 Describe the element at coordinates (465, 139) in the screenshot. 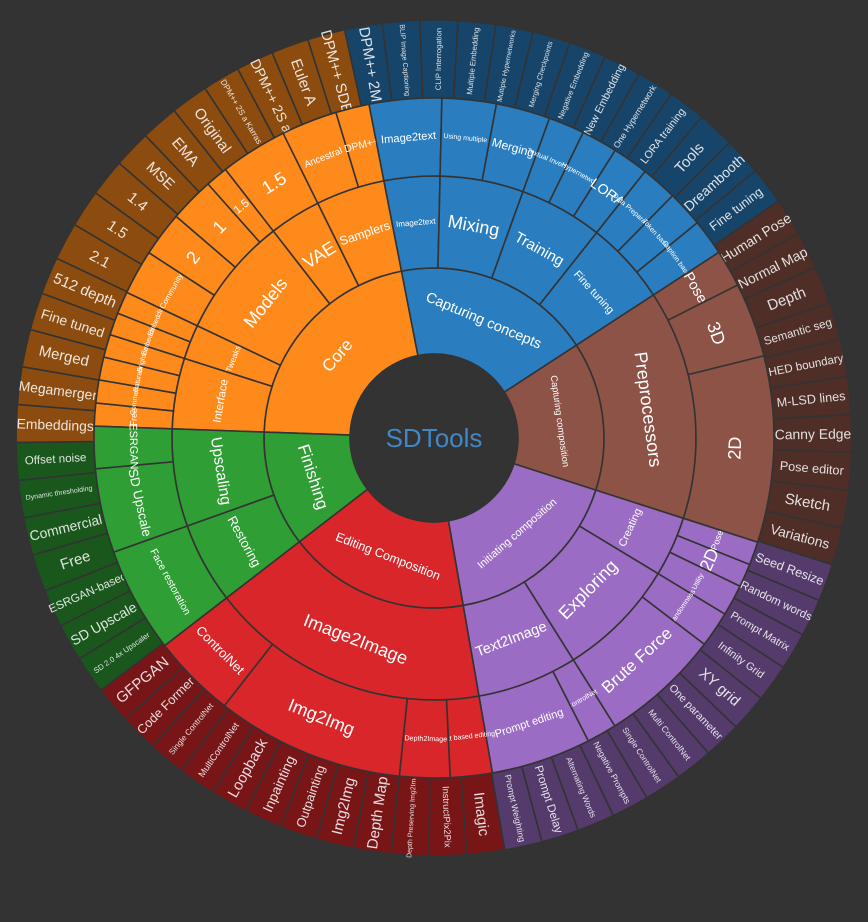

I see `label-using-multiple: Using multiple` at that location.